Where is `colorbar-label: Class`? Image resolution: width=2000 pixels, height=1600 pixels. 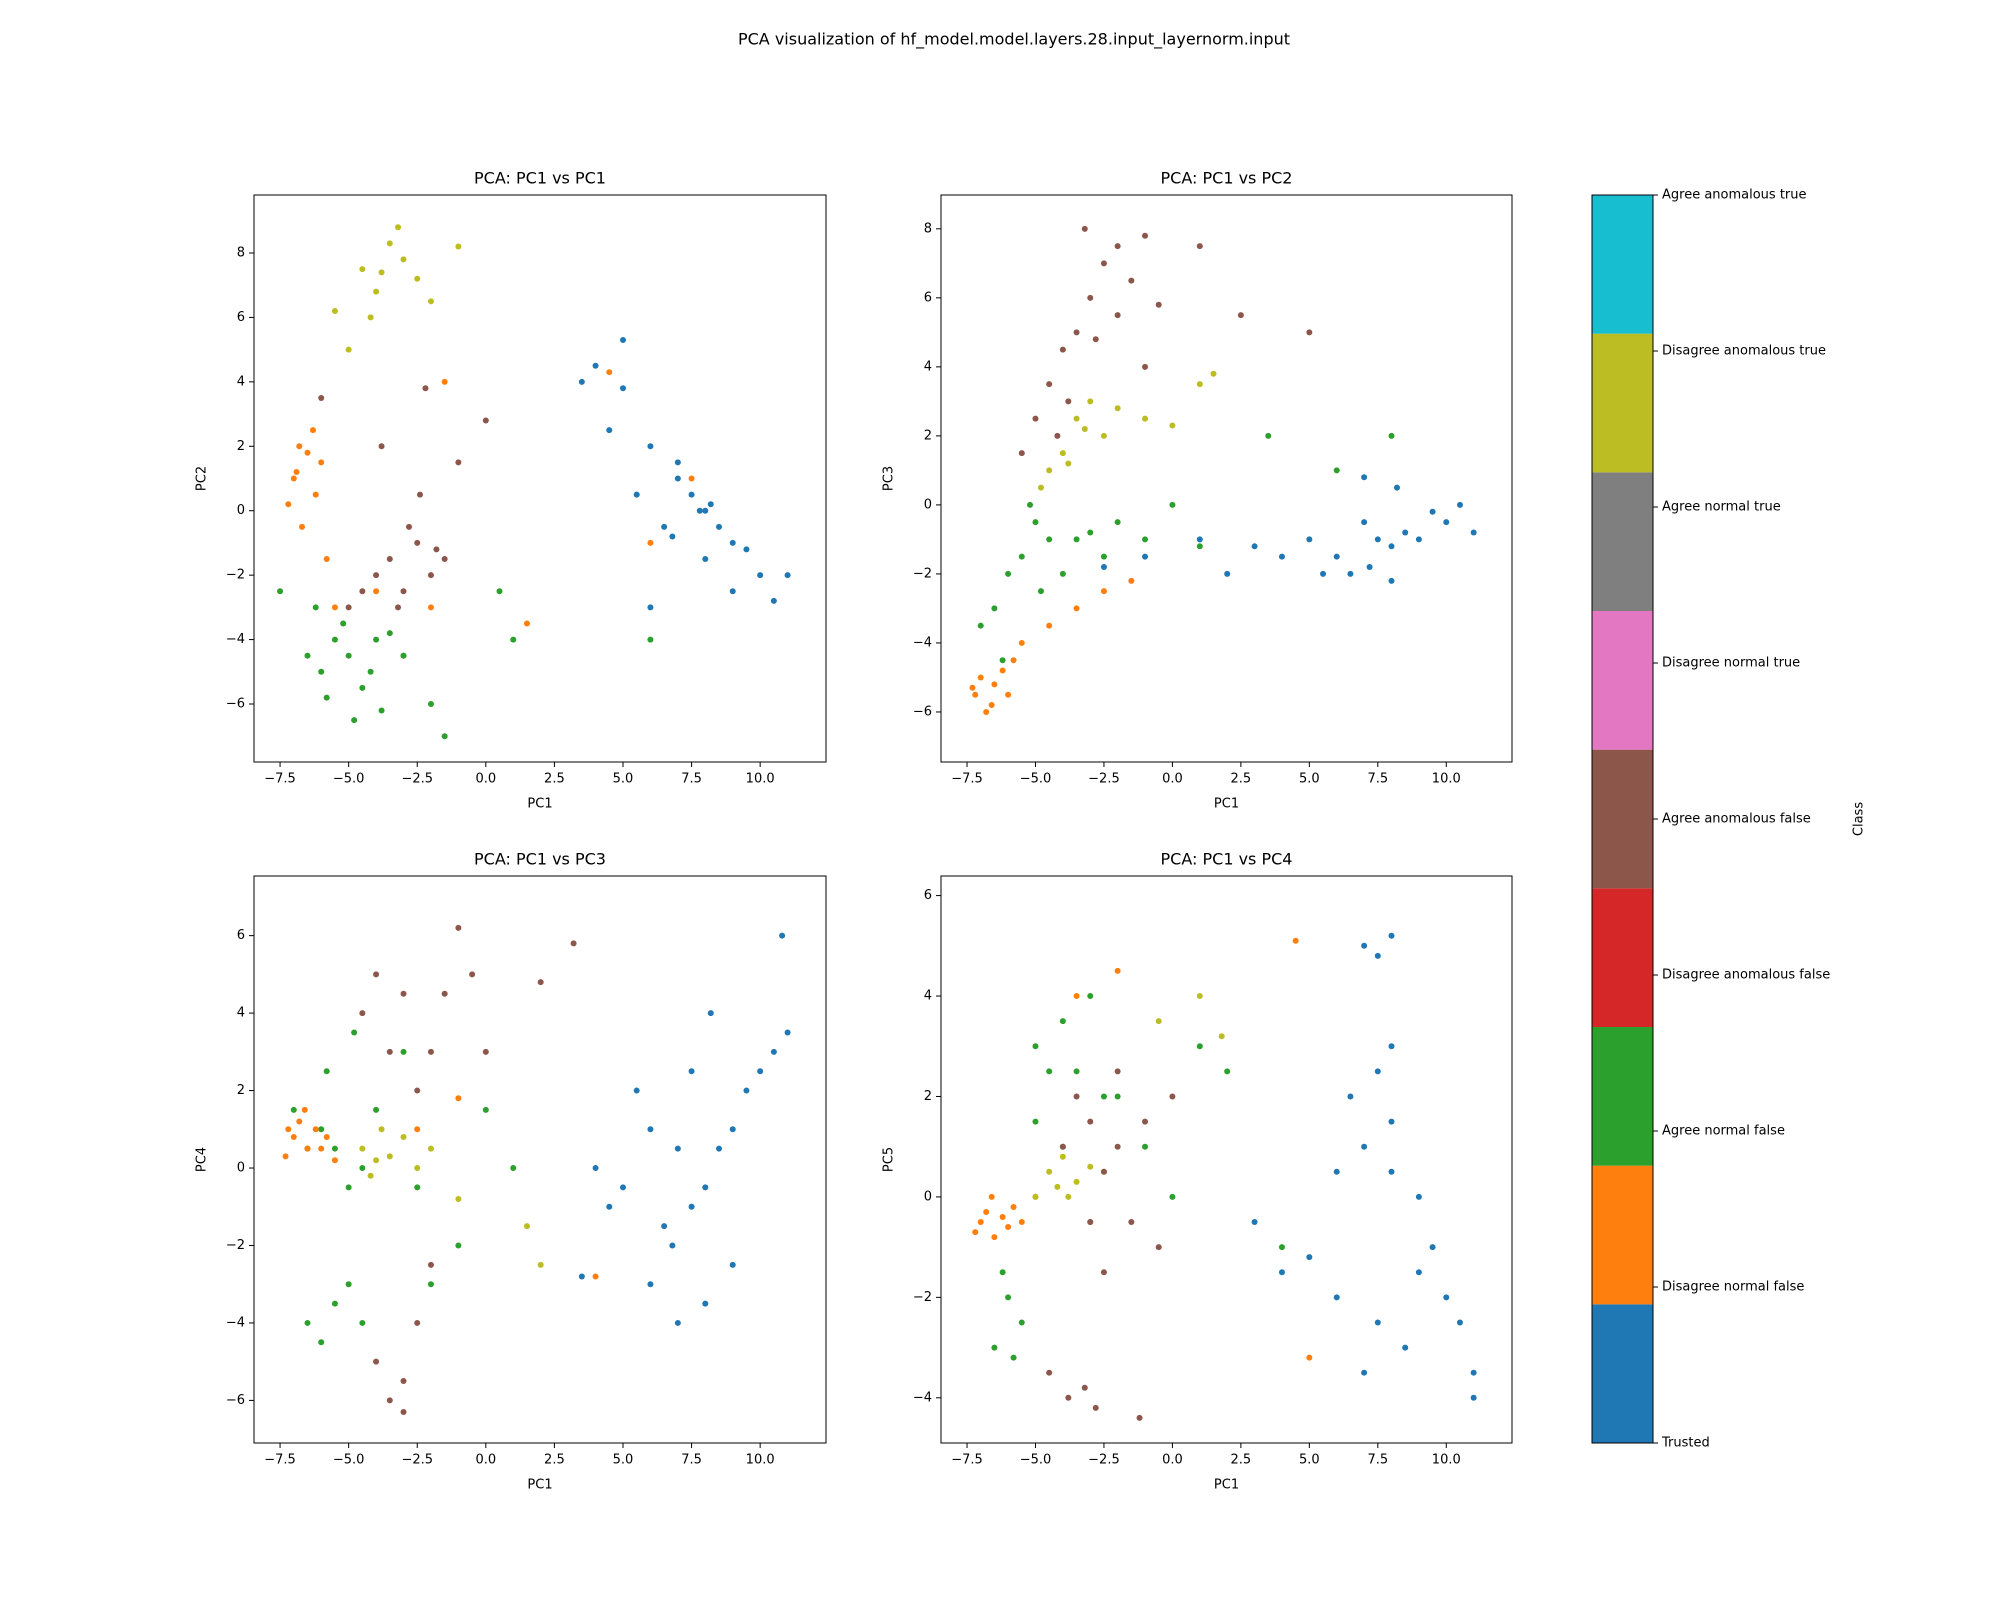
colorbar-label: Class is located at coordinates (1859, 819).